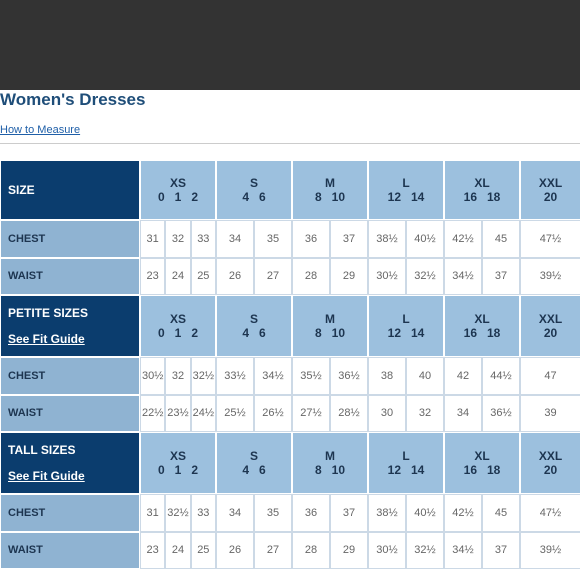 This screenshot has height=579, width=580. Describe the element at coordinates (235, 276) in the screenshot. I see `value-cell: 26` at that location.